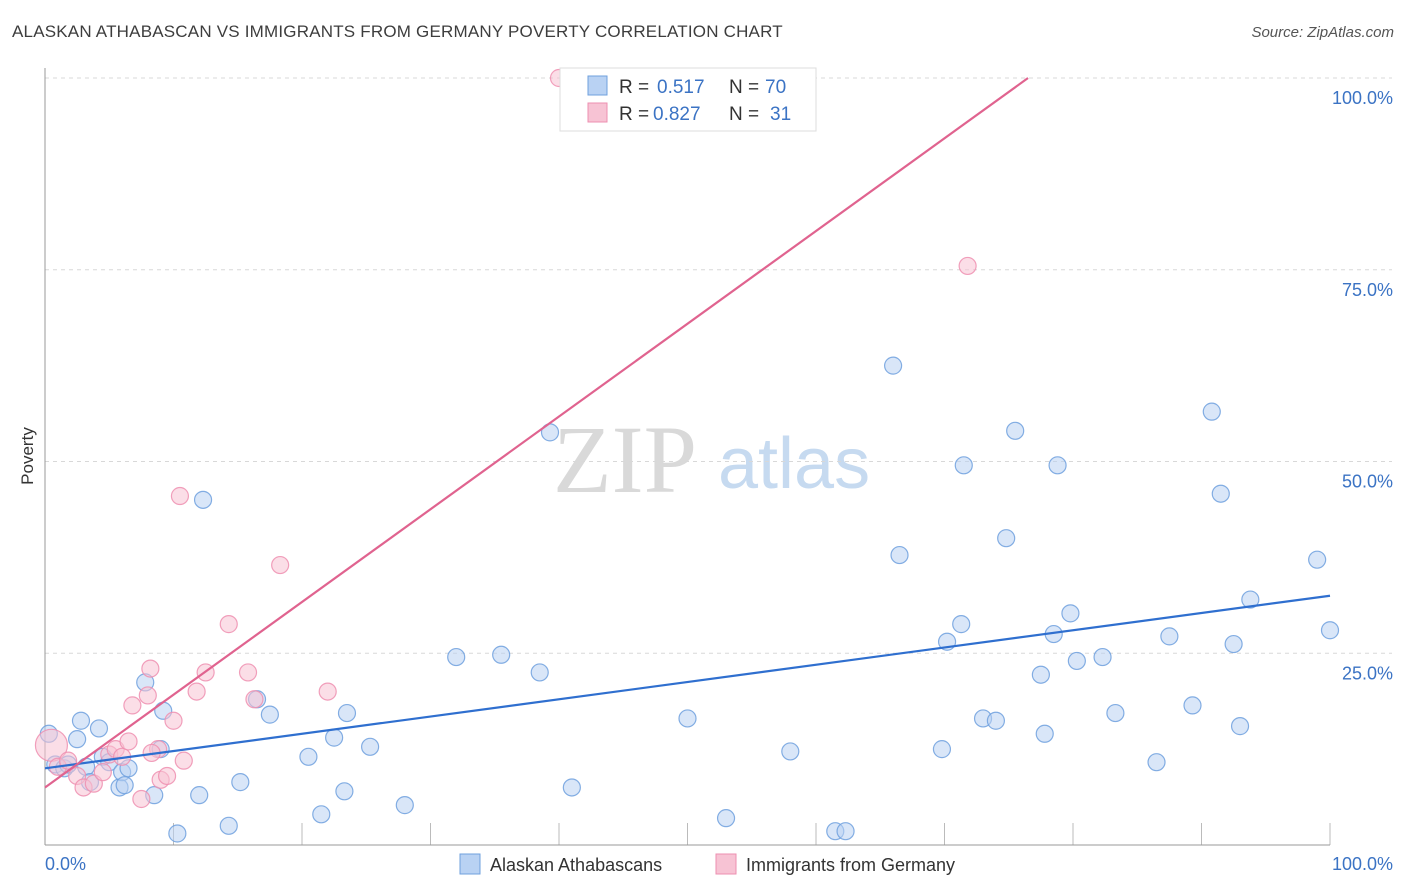 This screenshot has width=1406, height=892. Describe the element at coordinates (794, 464) in the screenshot. I see `watermark-atlas: atlas` at that location.